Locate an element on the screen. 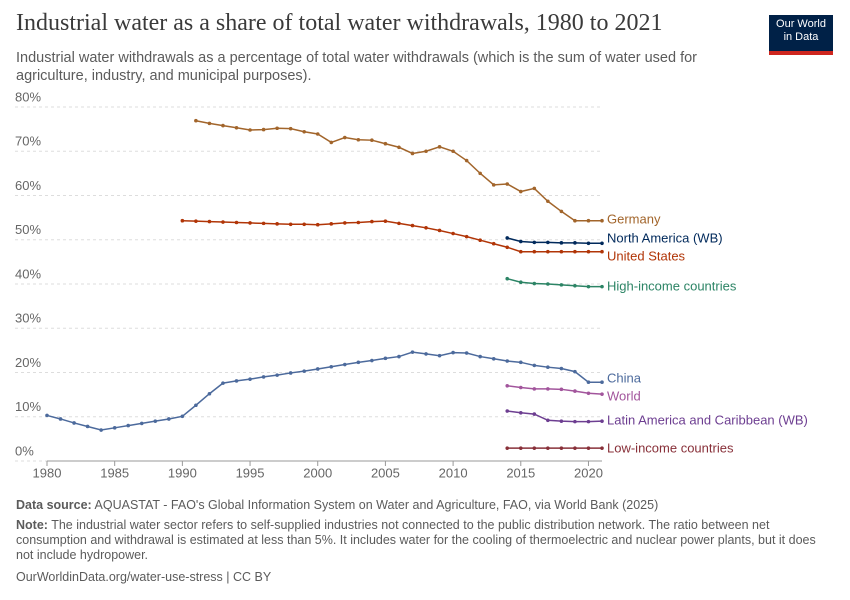 Image resolution: width=850 pixels, height=600 pixels. logo: Our World in Data is located at coordinates (801, 35).